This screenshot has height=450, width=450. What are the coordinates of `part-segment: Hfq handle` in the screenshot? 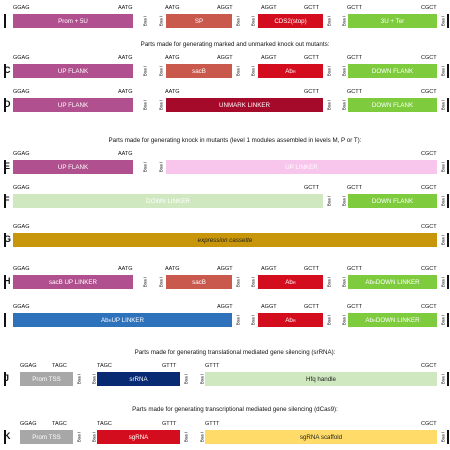 It's located at (321, 379).